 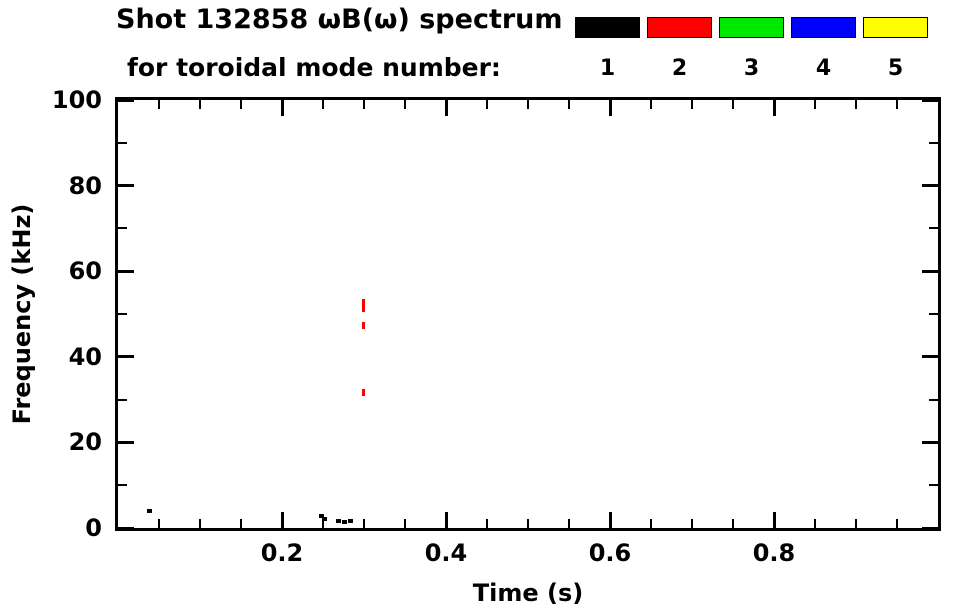 What do you see at coordinates (85, 356) in the screenshot?
I see `y-tick-label: 40` at bounding box center [85, 356].